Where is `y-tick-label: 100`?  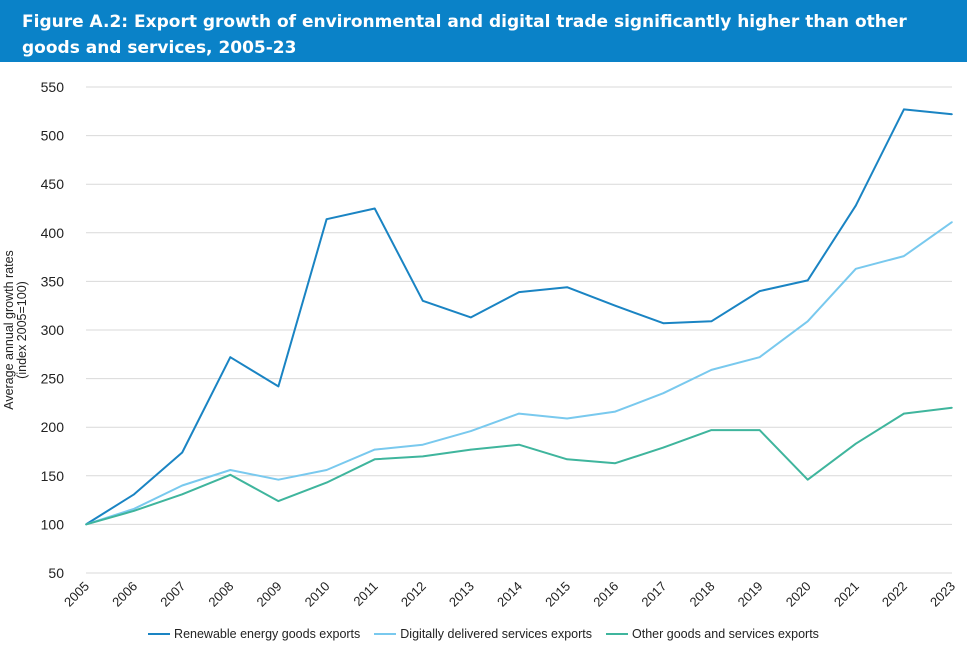
y-tick-label: 100 is located at coordinates (53, 524).